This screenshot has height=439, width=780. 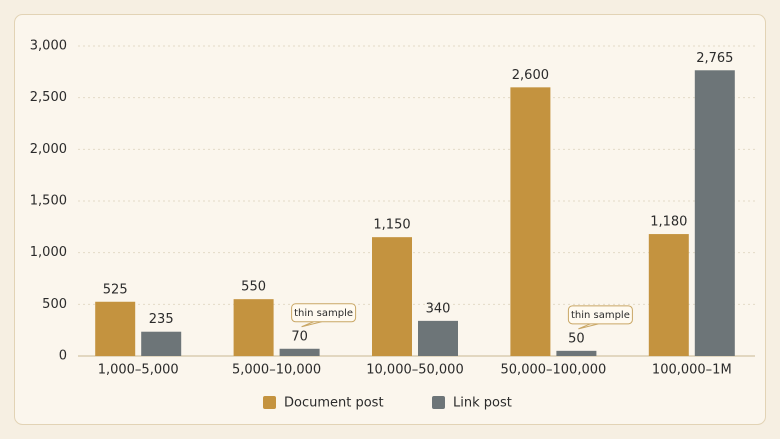 What do you see at coordinates (115, 289) in the screenshot?
I see `value-label: 525` at bounding box center [115, 289].